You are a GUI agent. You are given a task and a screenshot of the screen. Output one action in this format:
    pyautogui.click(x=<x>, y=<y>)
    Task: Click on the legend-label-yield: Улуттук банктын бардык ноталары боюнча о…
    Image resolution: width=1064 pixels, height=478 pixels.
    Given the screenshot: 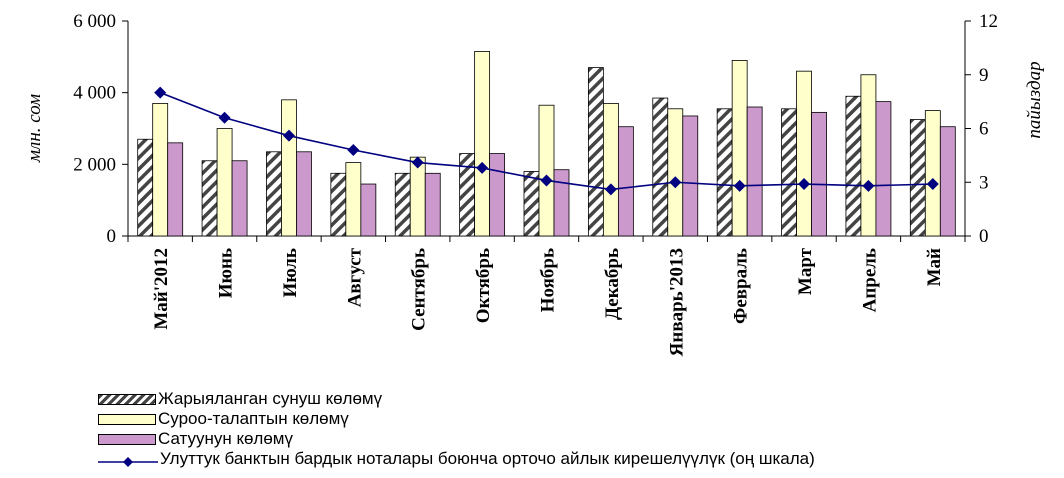 What is the action you would take?
    pyautogui.click(x=487, y=458)
    